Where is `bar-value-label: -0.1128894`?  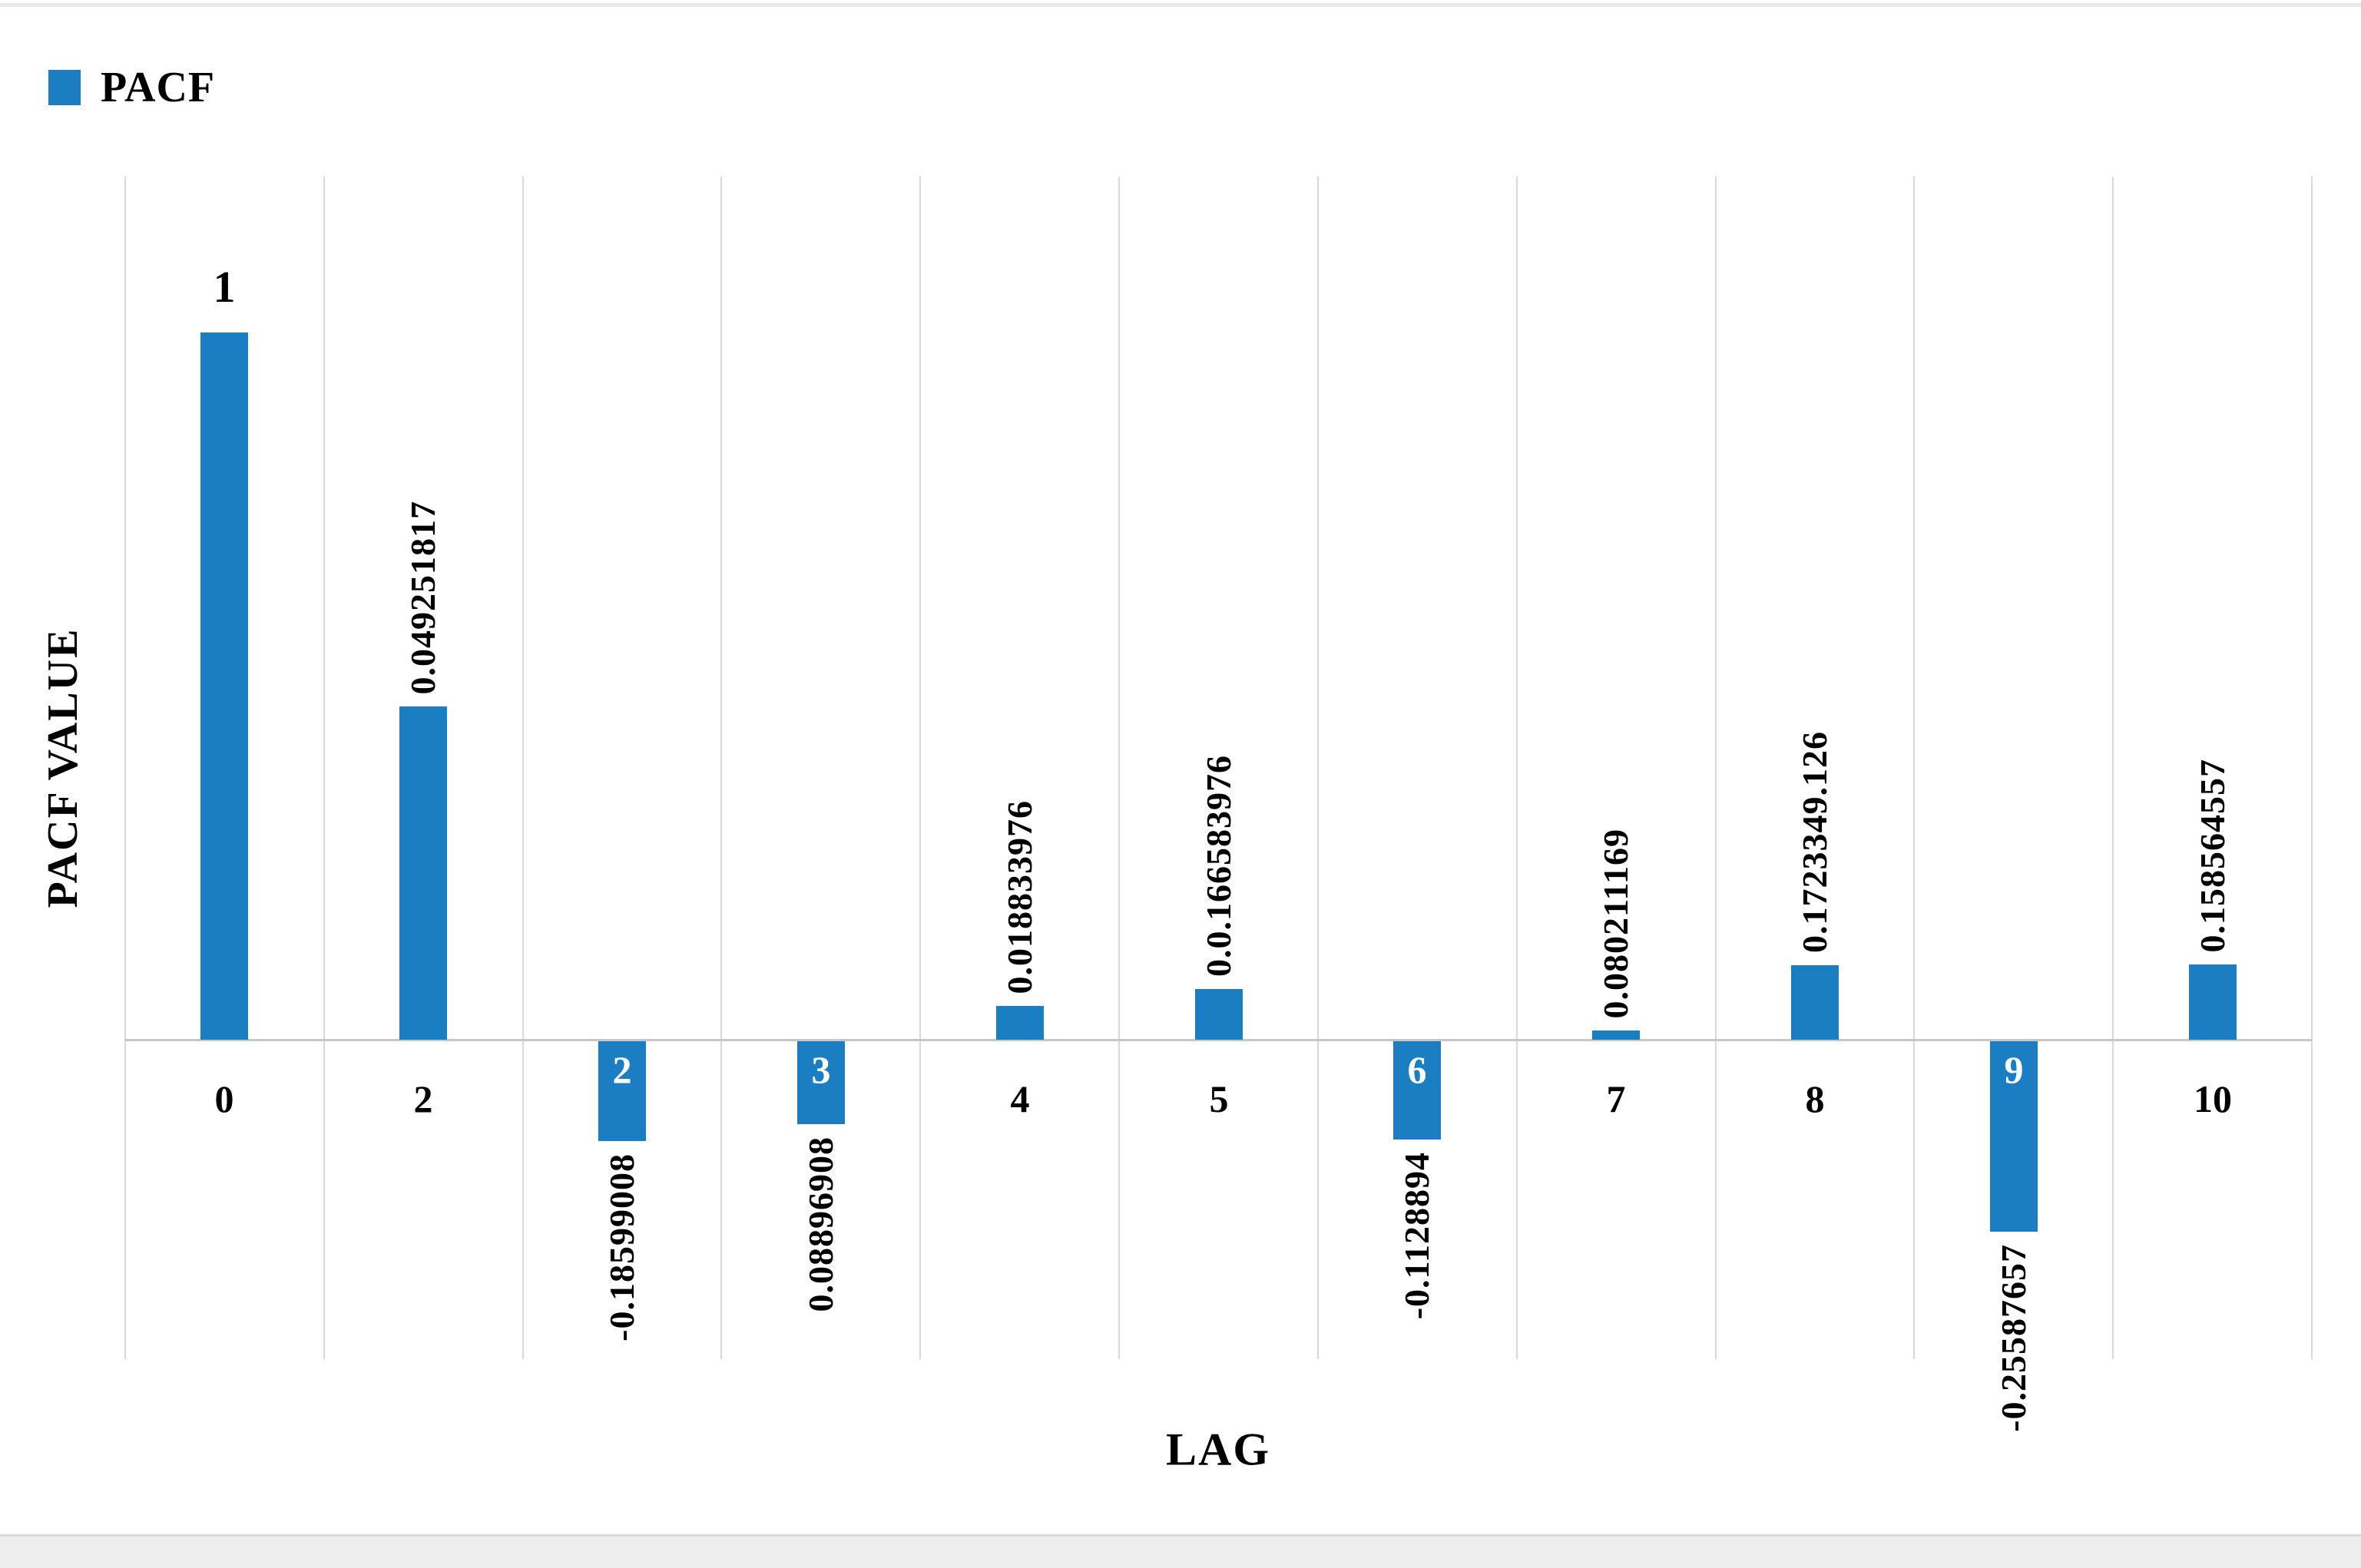 bar-value-label: -0.1128894 is located at coordinates (1416, 1236).